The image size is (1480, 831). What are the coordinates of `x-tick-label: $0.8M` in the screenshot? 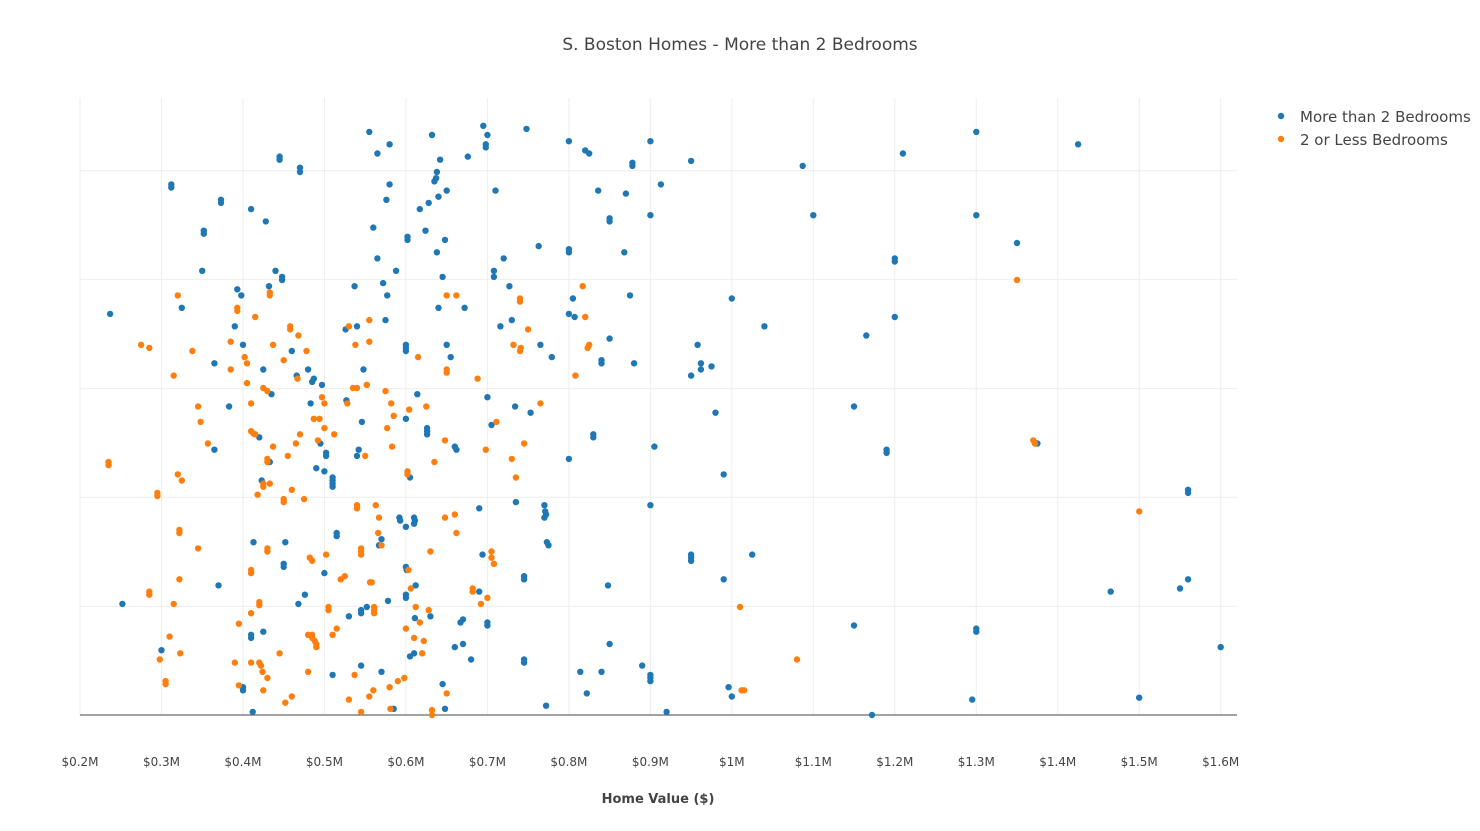 It's located at (568, 762).